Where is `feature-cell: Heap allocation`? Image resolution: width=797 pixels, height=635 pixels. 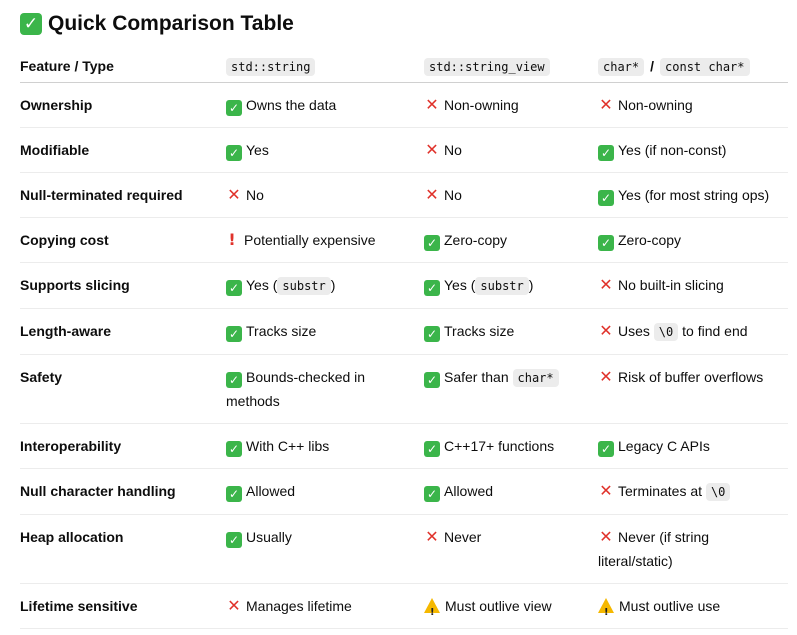
feature-cell: Heap allocation is located at coordinates (123, 549).